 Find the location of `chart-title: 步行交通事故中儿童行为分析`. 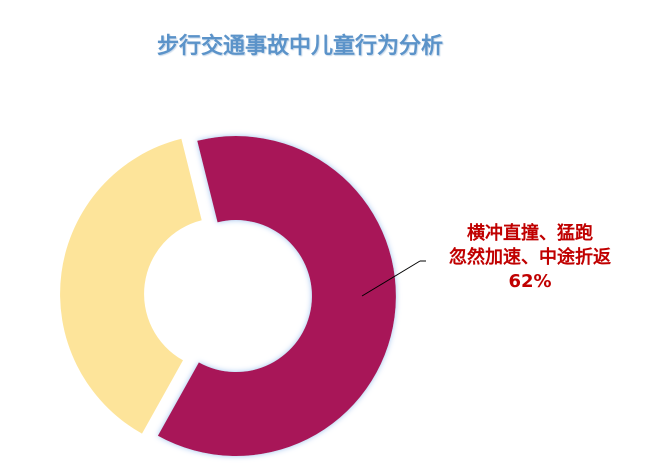

chart-title: 步行交通事故中儿童行为分析 is located at coordinates (299, 46).